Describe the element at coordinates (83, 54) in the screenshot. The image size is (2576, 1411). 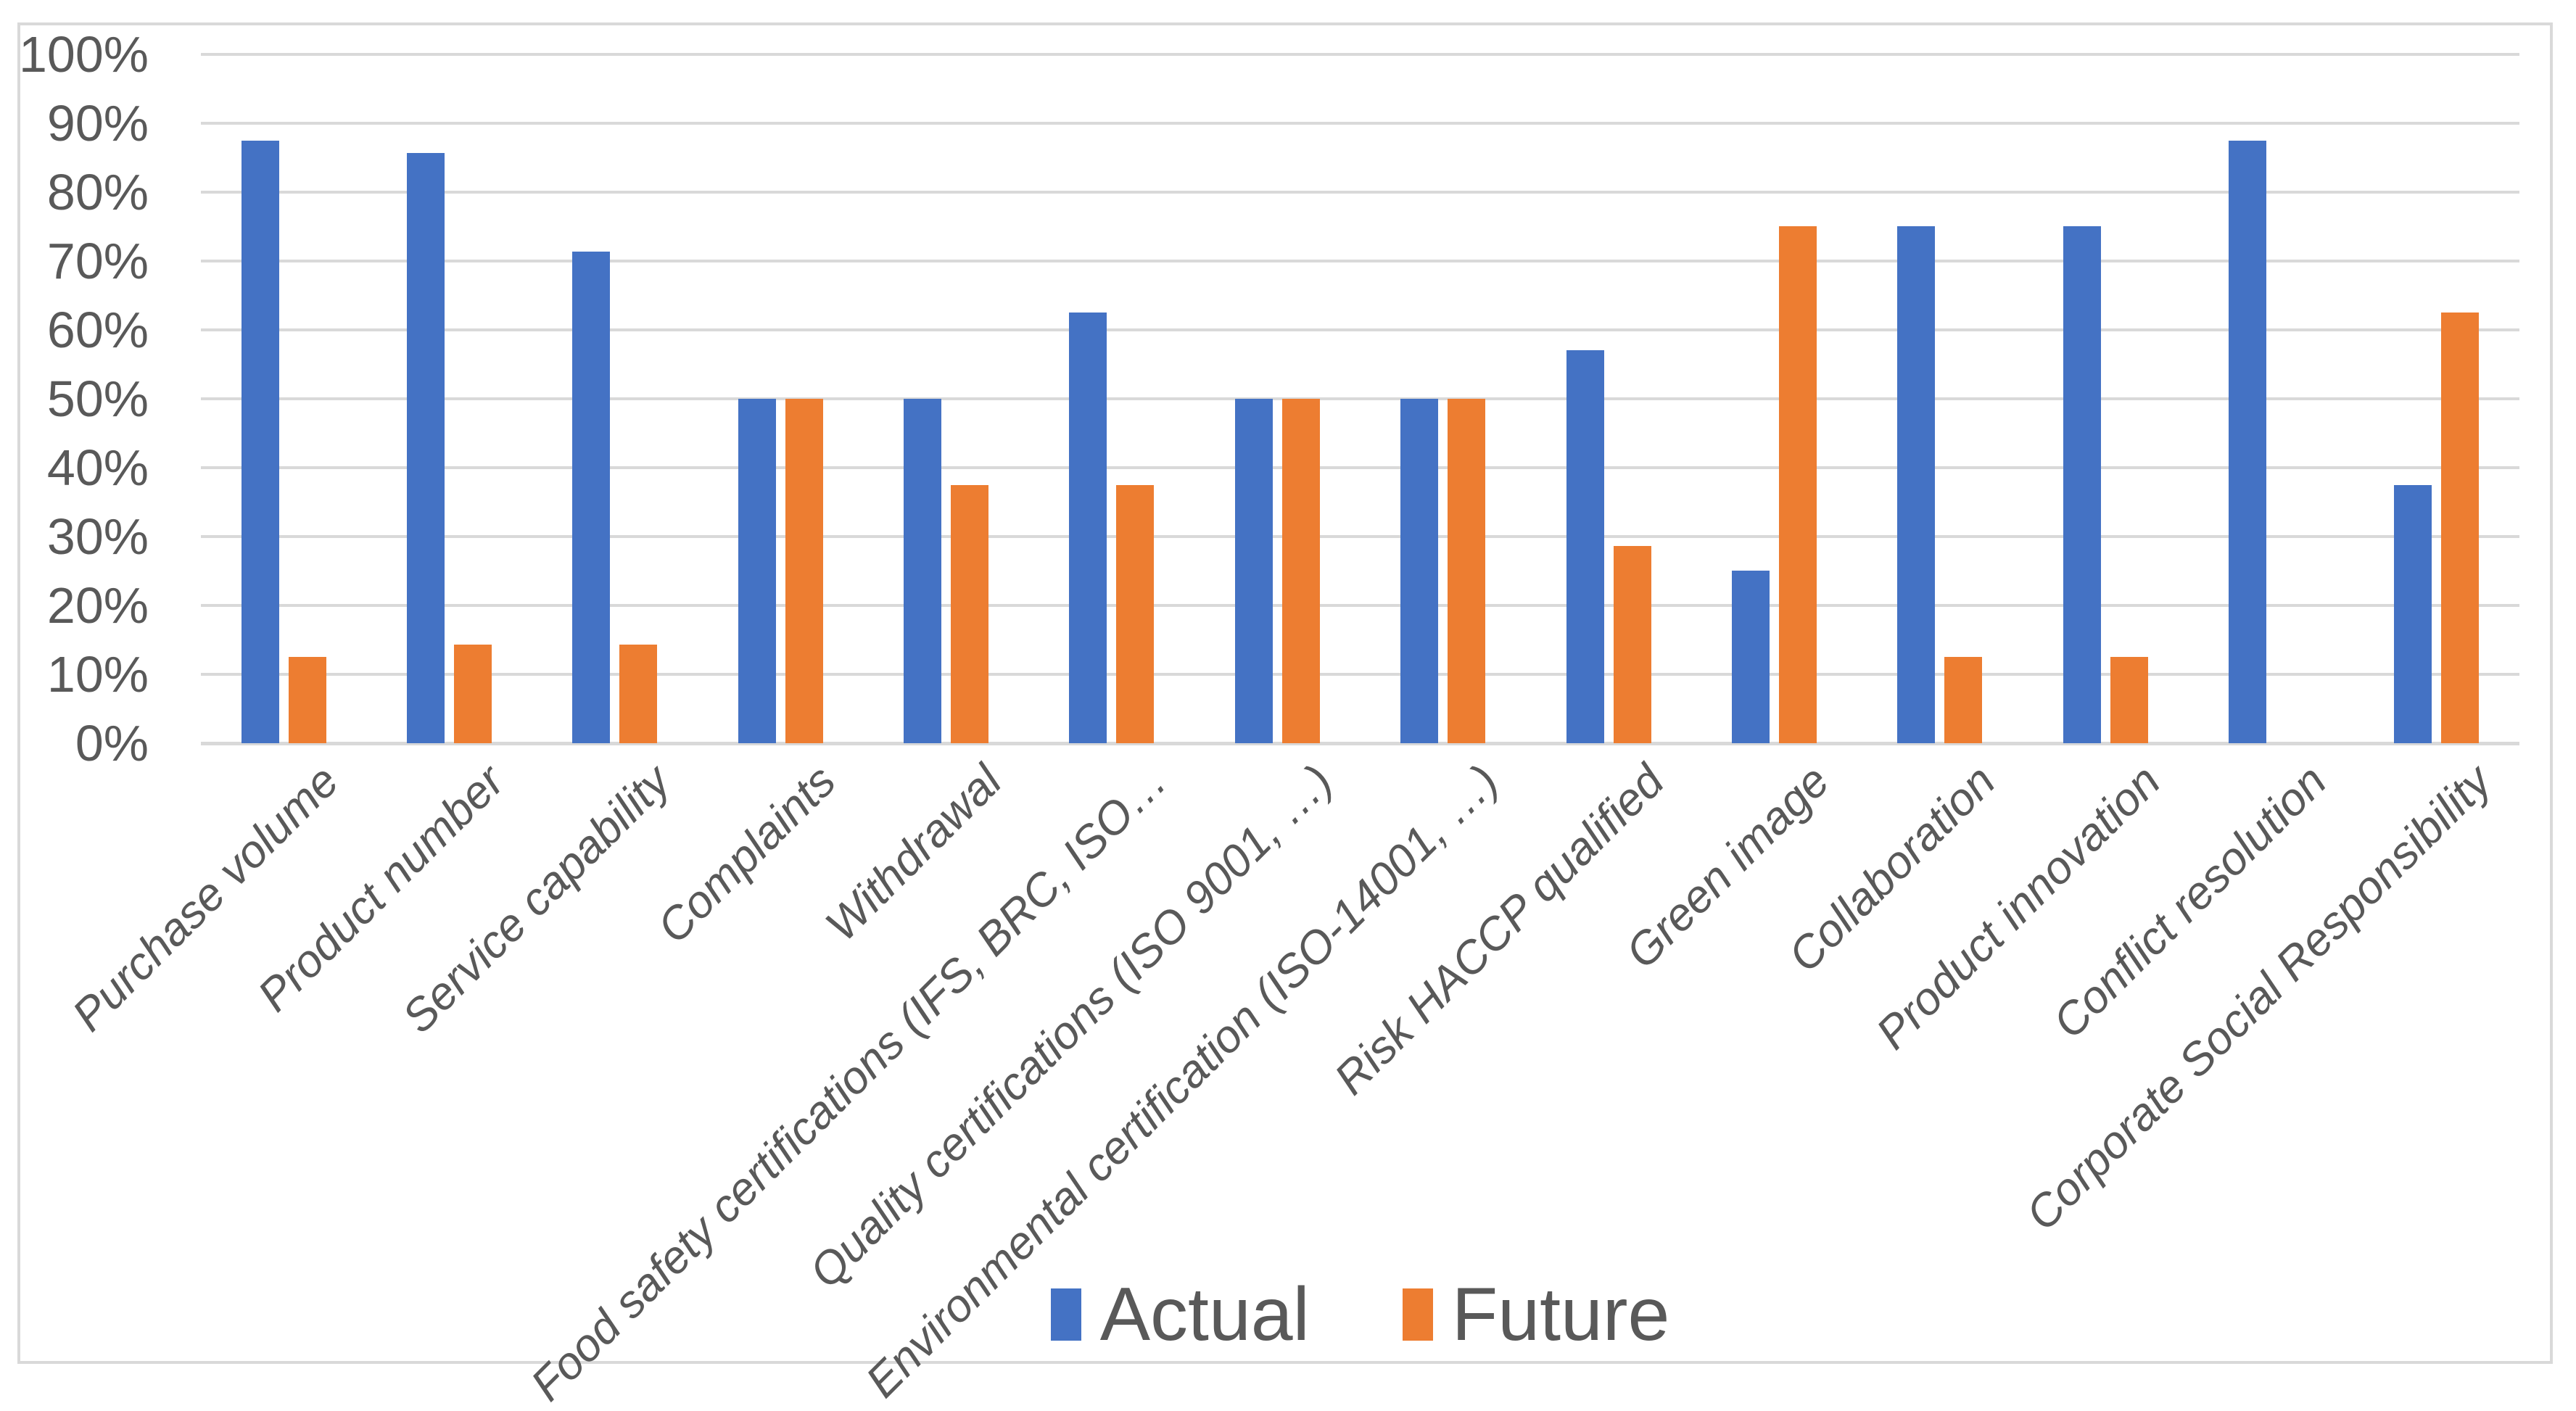
I see `y-axis-tick-label: 100%` at that location.